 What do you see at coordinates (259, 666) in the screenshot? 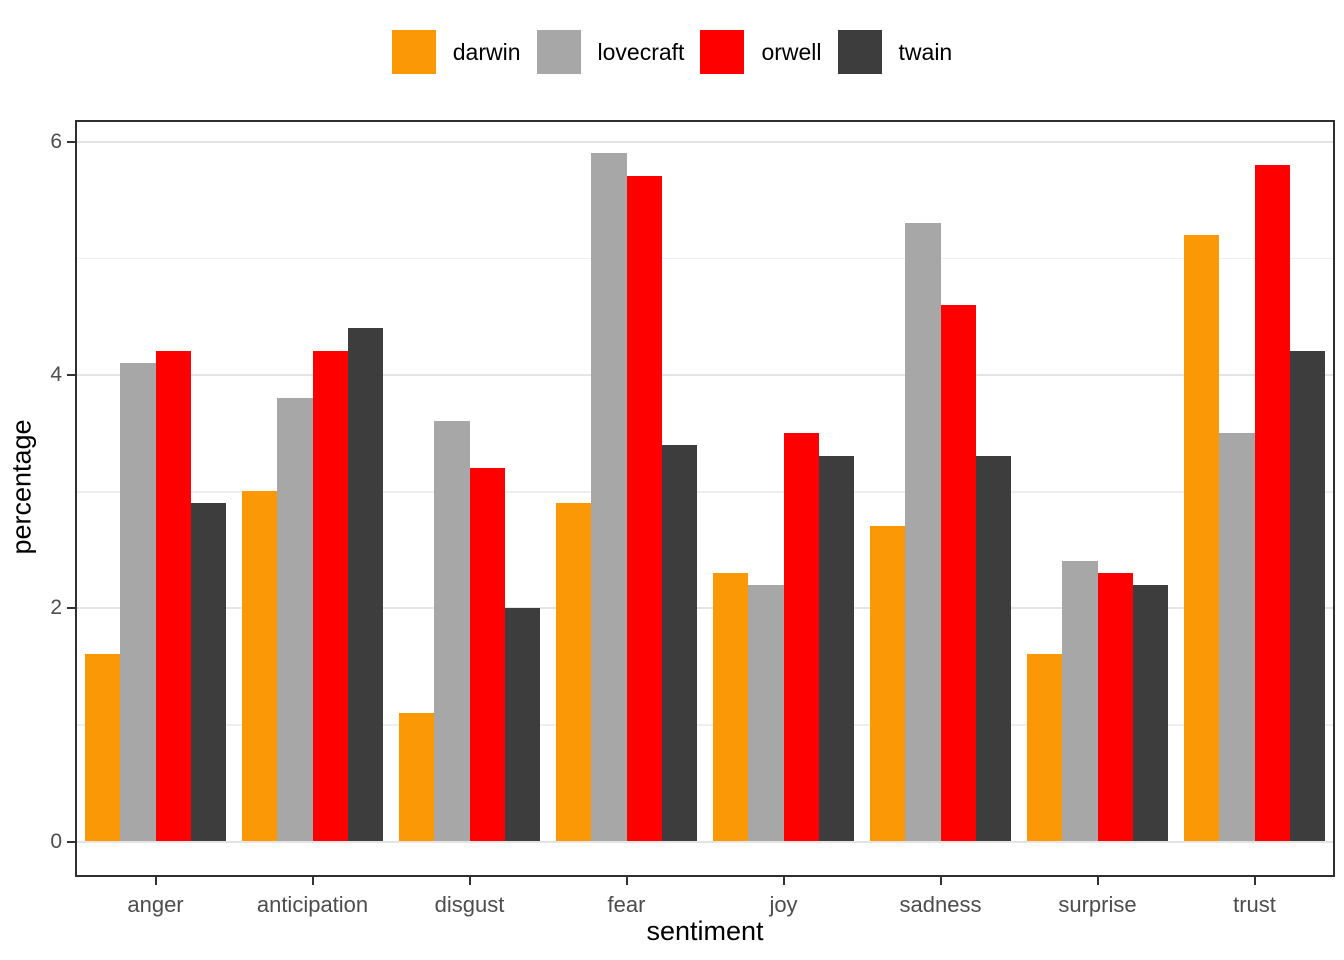
I see `bar-anticipation-darwin` at bounding box center [259, 666].